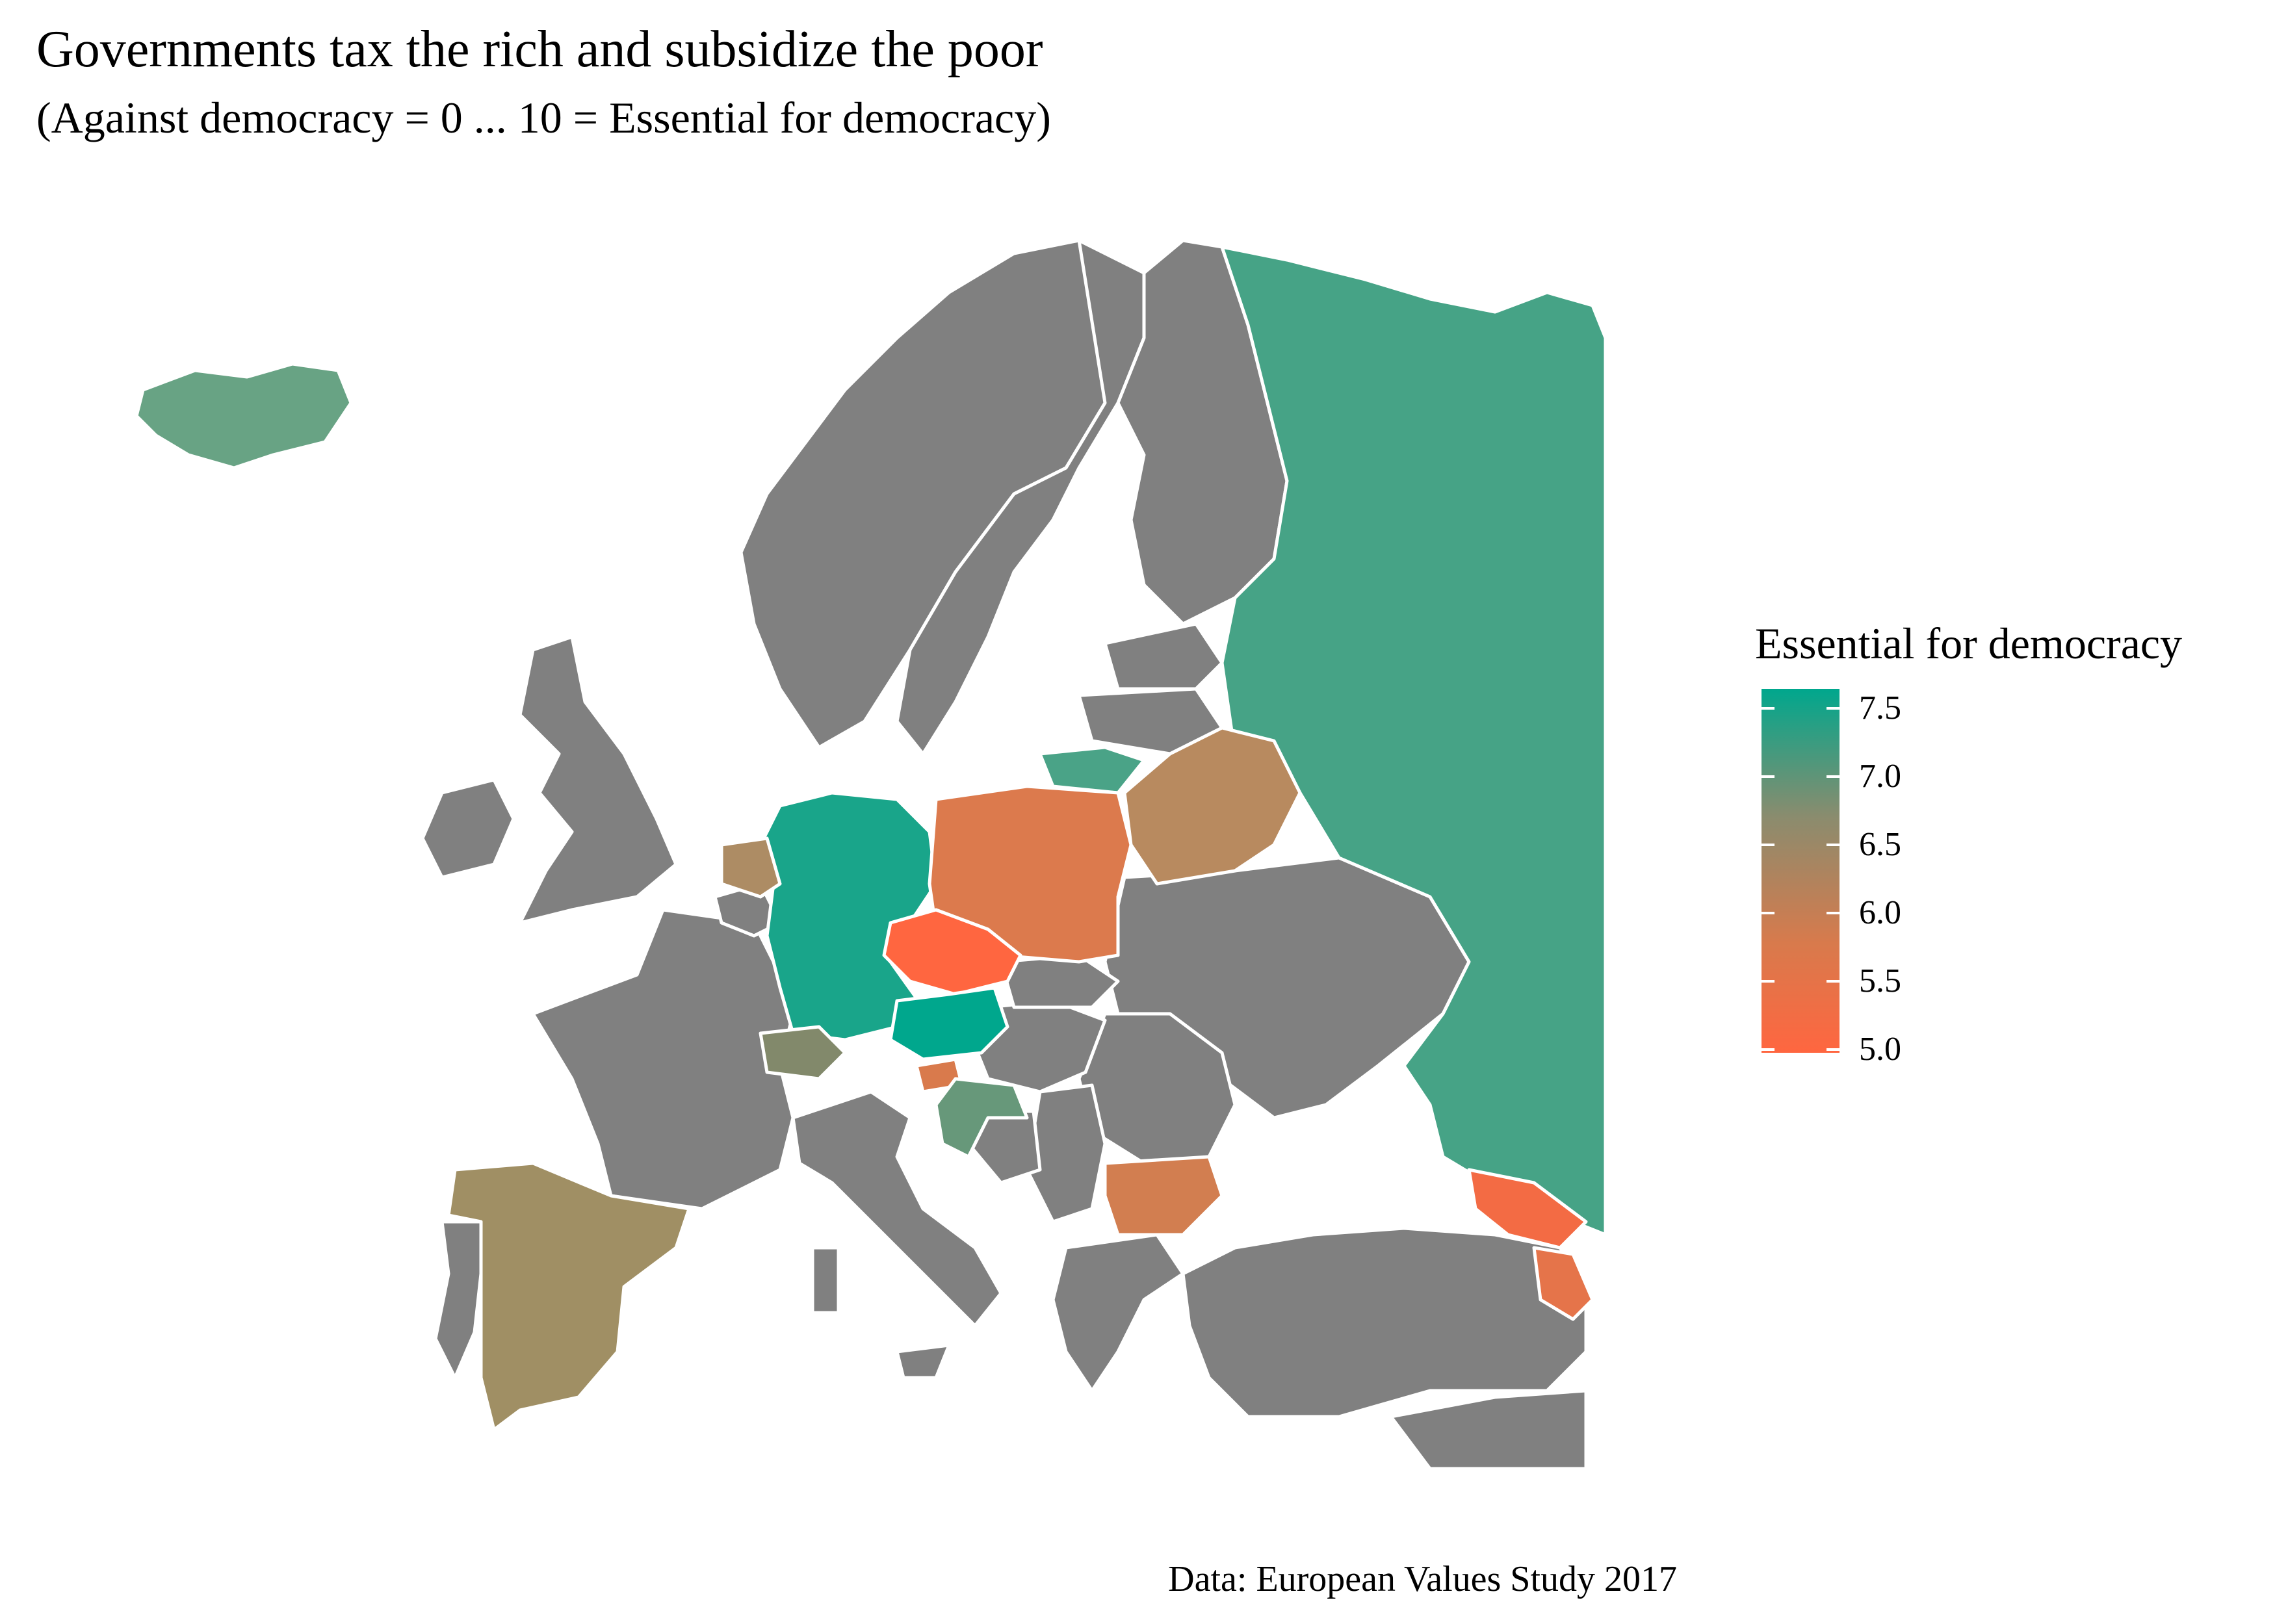  What do you see at coordinates (1163, 1196) in the screenshot?
I see `country-bulgaria` at bounding box center [1163, 1196].